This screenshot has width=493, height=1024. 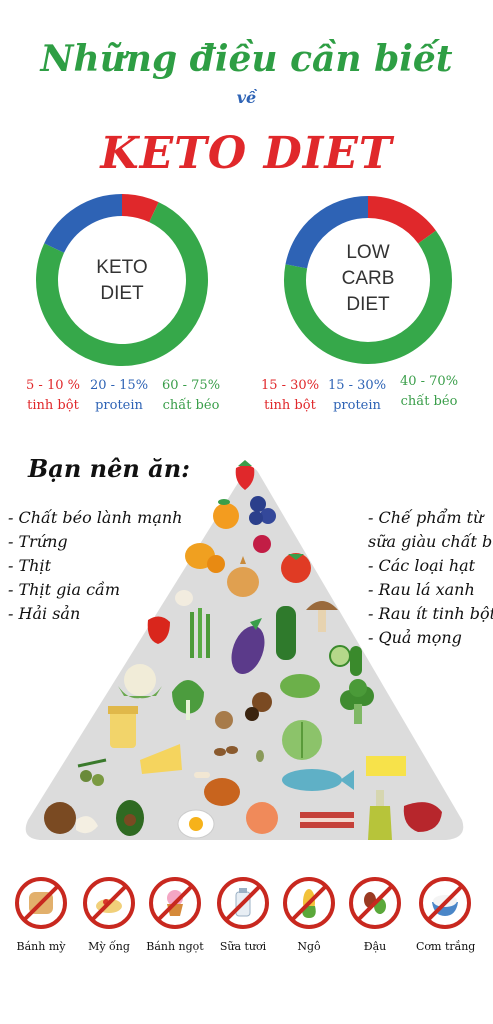 I want to click on bok-choy-icon, so click(x=300, y=686).